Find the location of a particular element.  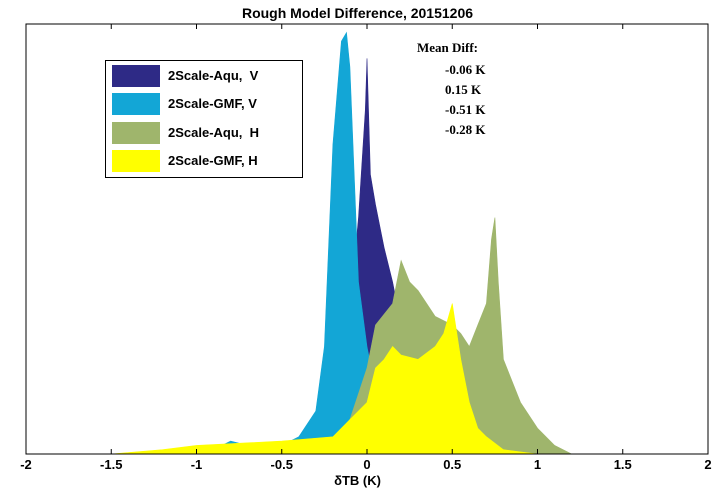

legend-item: 2Scale-GMF, H is located at coordinates (205, 161).